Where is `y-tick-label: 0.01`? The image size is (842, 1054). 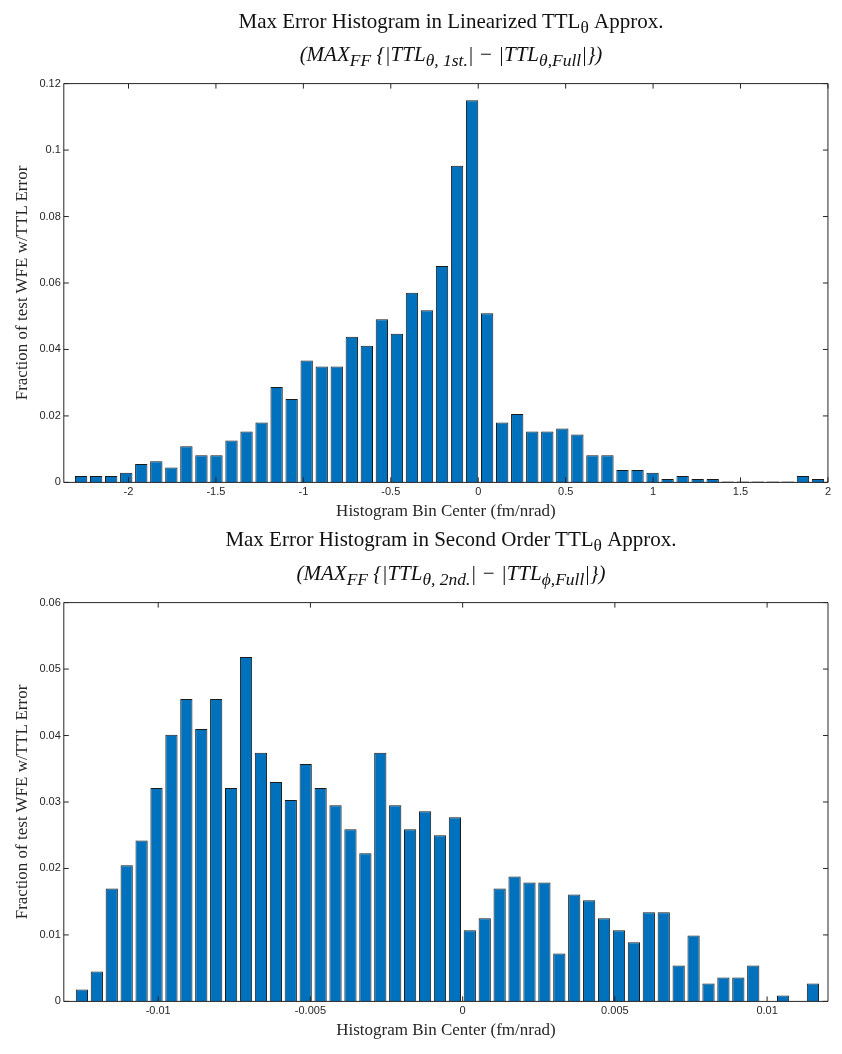
y-tick-label: 0.01 is located at coordinates (50, 933).